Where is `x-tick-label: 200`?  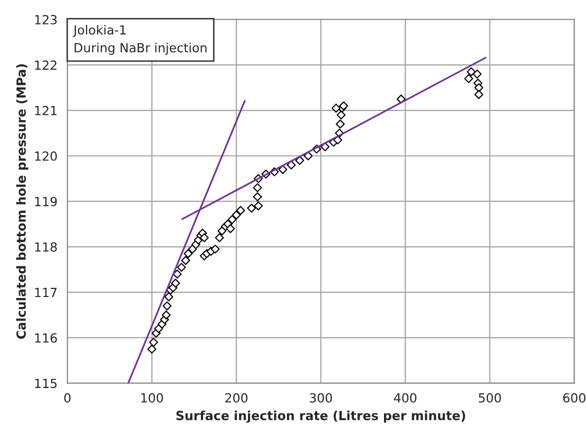
x-tick-label: 200 is located at coordinates (236, 398).